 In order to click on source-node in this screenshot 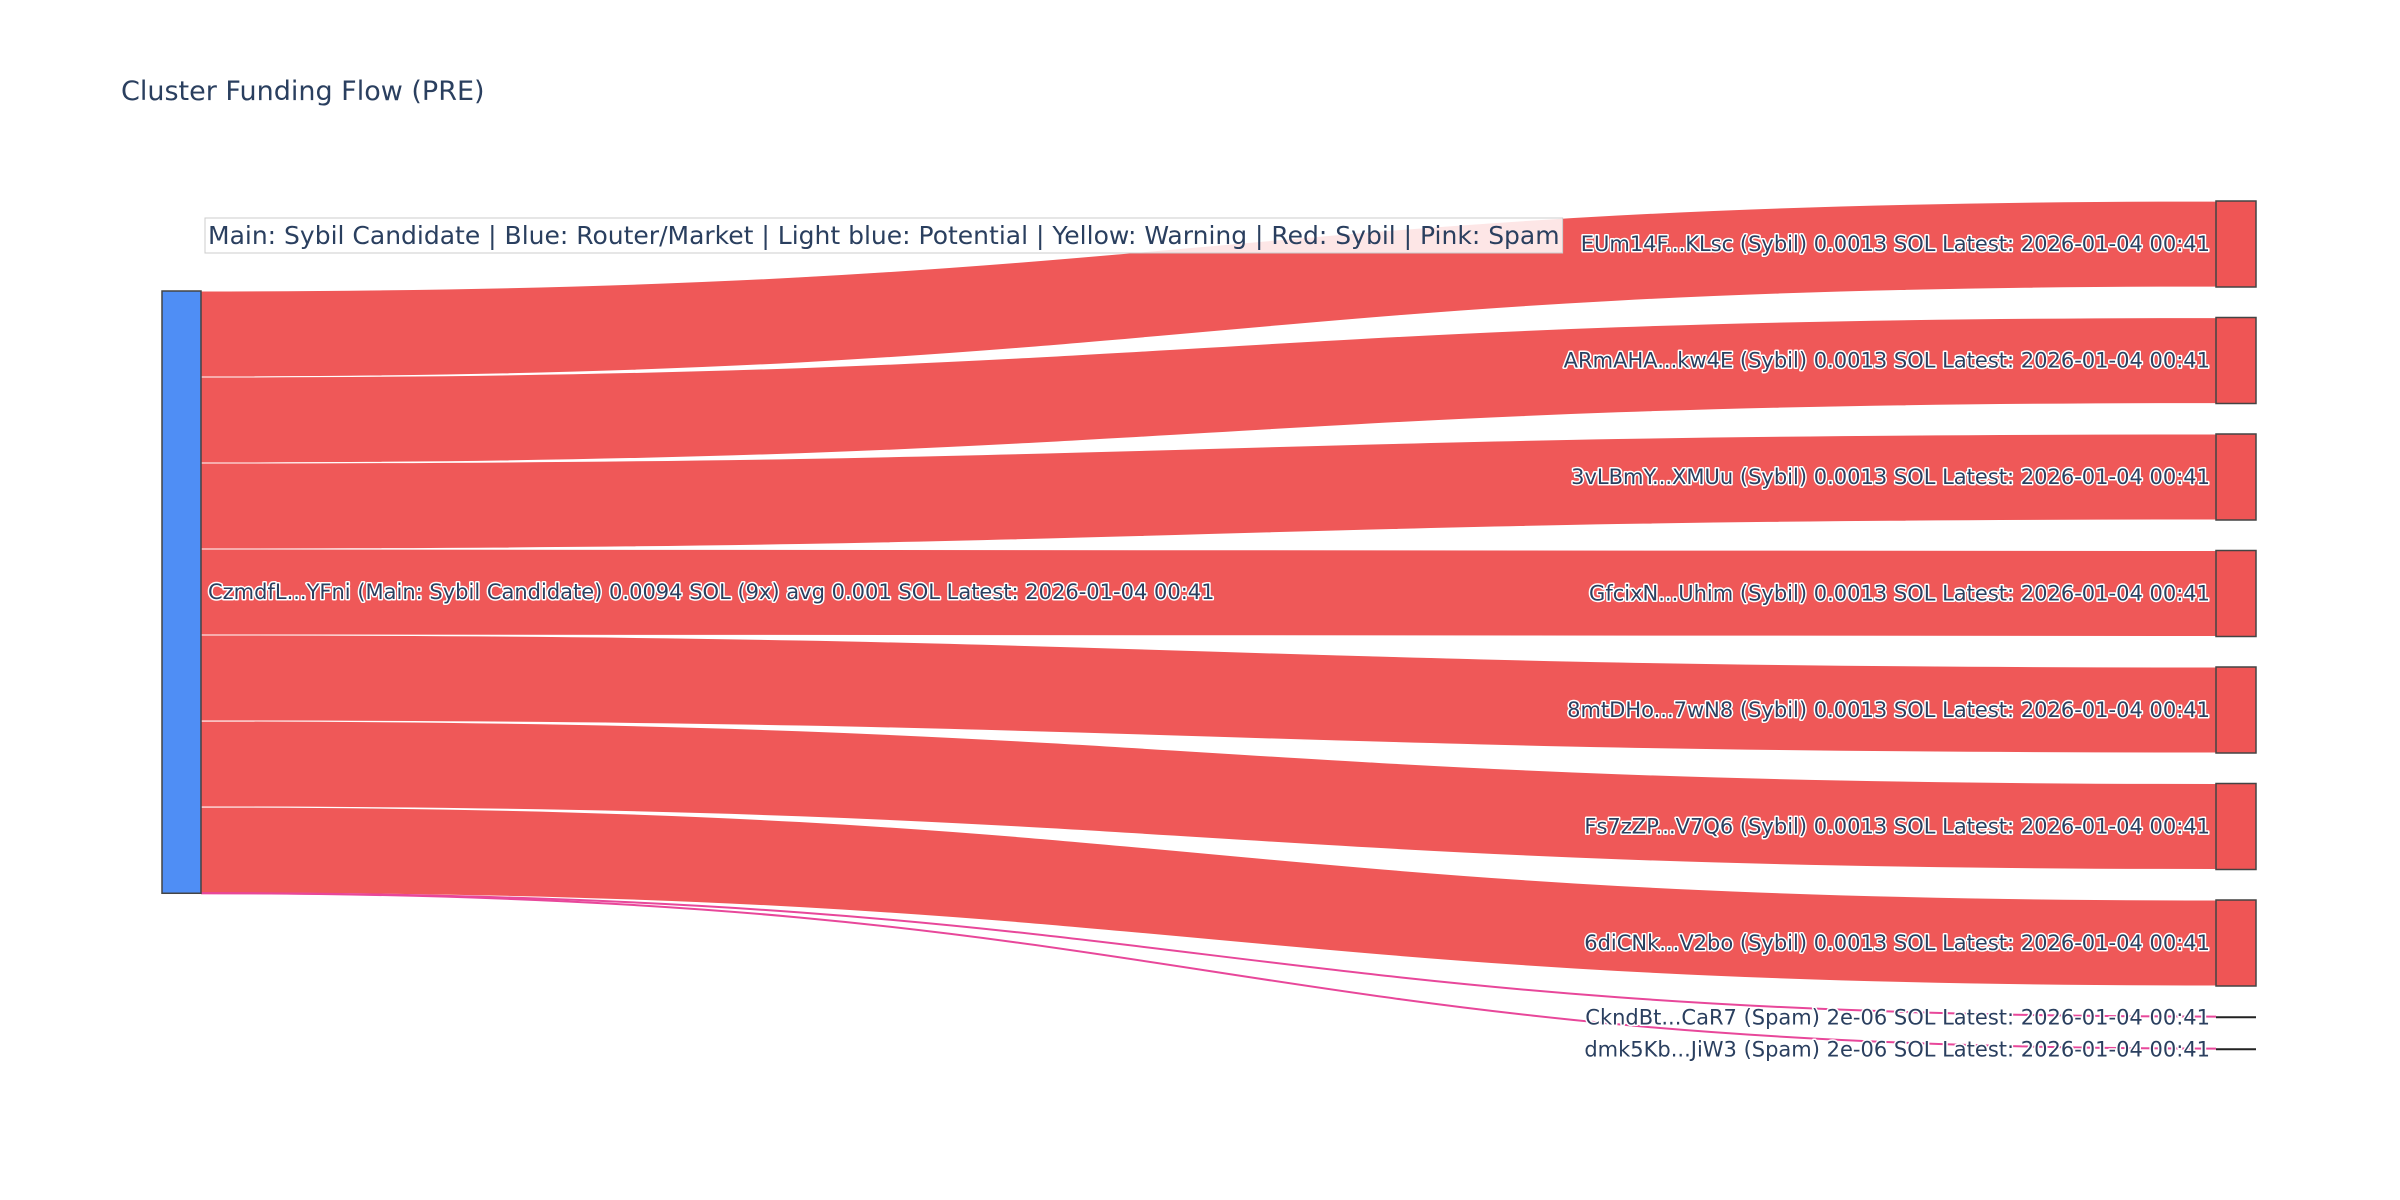, I will do `click(181, 592)`.